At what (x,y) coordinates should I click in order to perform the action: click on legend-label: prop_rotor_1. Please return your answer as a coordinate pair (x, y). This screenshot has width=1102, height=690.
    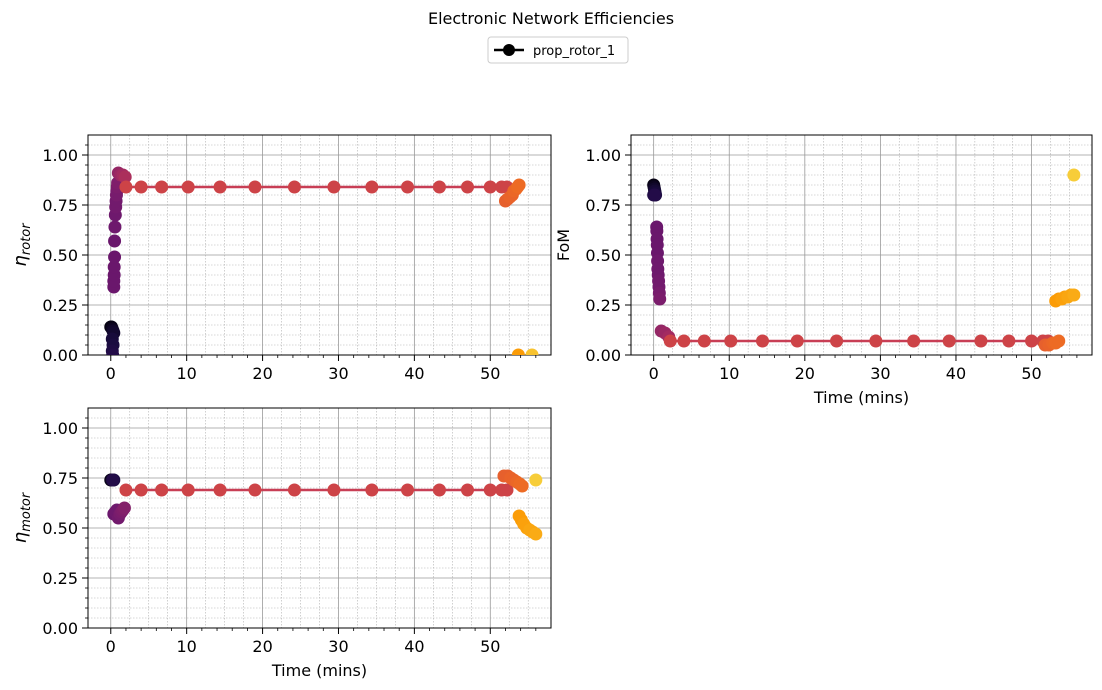
    Looking at the image, I should click on (574, 51).